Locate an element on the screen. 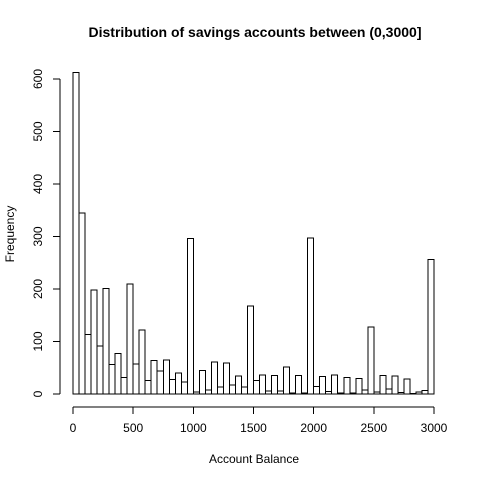  x-tick-label: 500 is located at coordinates (133, 428).